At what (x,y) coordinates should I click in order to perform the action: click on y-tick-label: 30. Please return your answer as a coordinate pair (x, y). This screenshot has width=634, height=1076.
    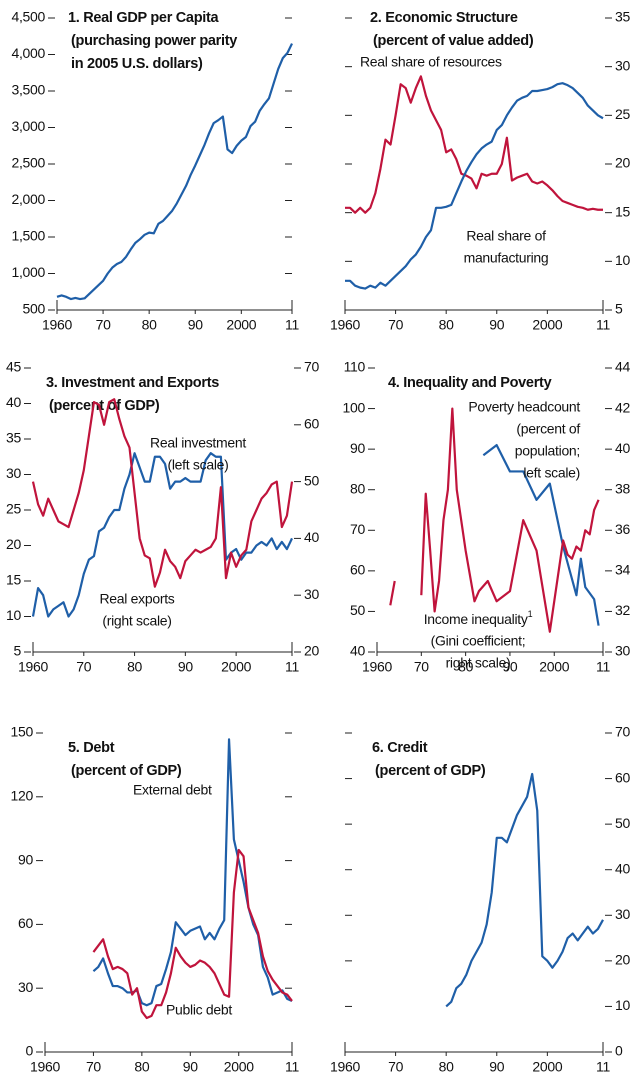
    Looking at the image, I should click on (25, 987).